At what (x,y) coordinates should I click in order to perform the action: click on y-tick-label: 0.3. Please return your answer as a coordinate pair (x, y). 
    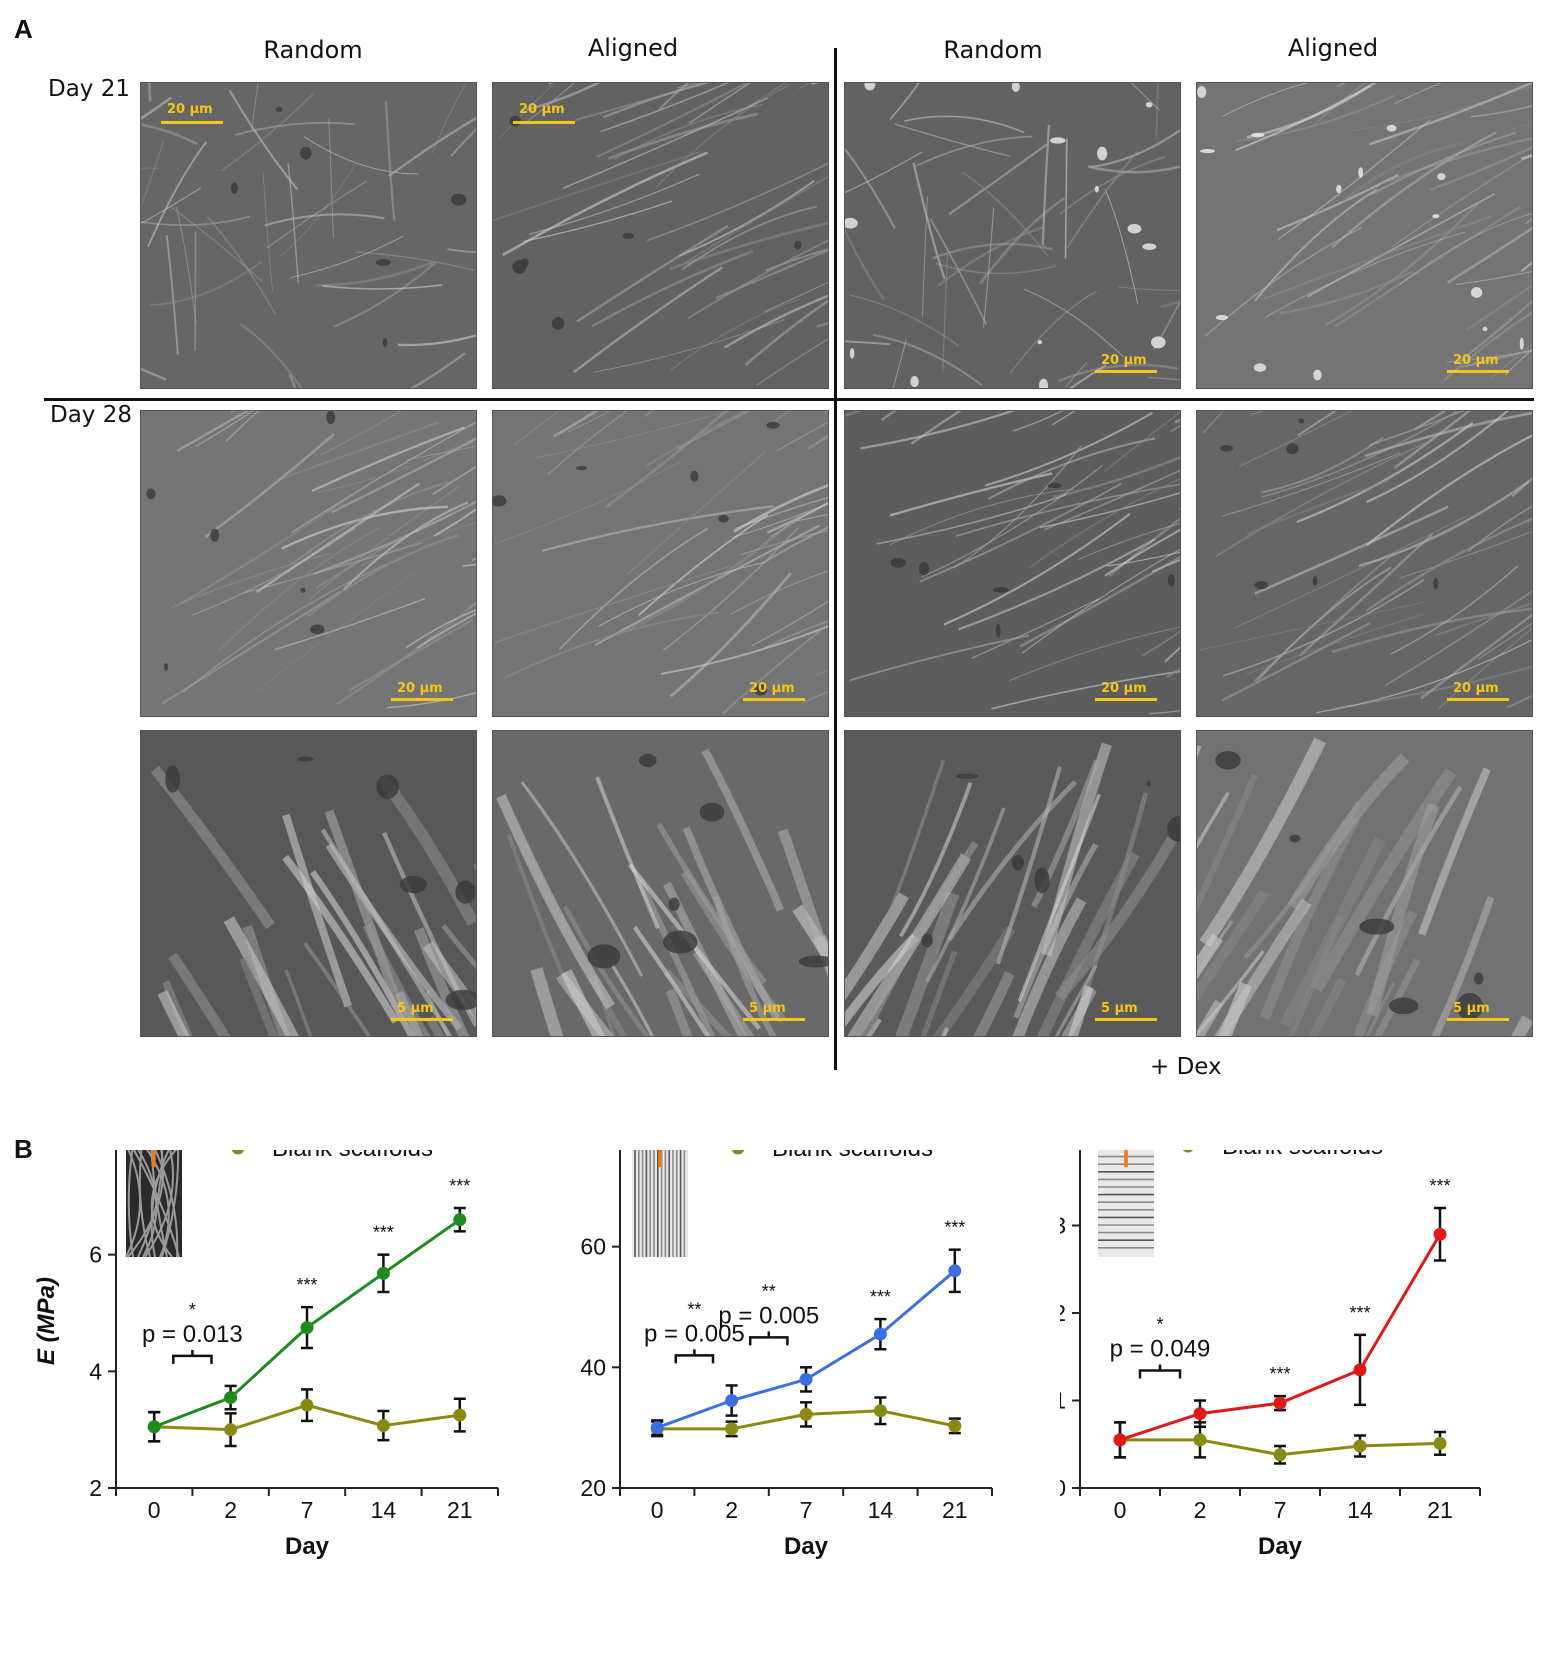
    Looking at the image, I should click on (1063, 1226).